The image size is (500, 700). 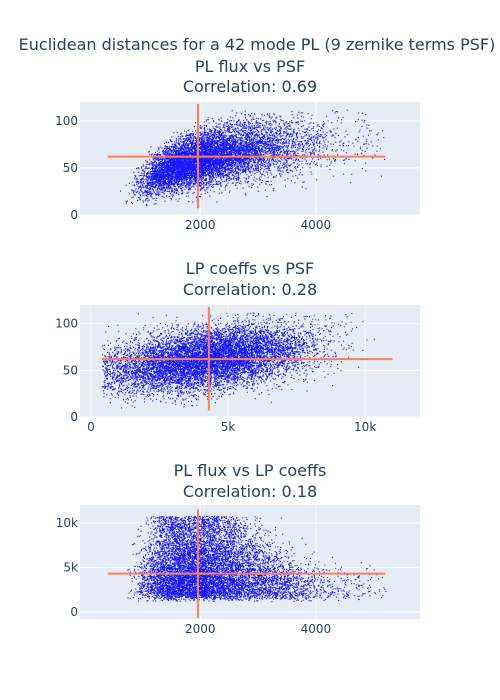 What do you see at coordinates (250, 86) in the screenshot?
I see `subplot-subtitle: Correlation: 0.69` at bounding box center [250, 86].